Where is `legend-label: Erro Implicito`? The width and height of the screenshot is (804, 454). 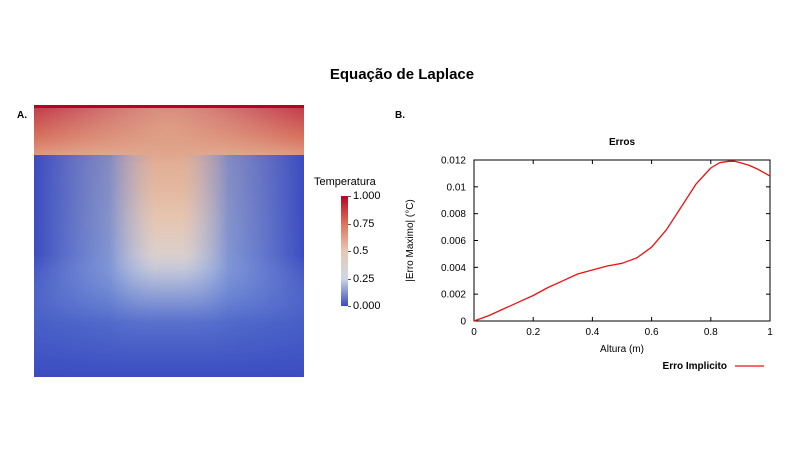 legend-label: Erro Implicito is located at coordinates (695, 366).